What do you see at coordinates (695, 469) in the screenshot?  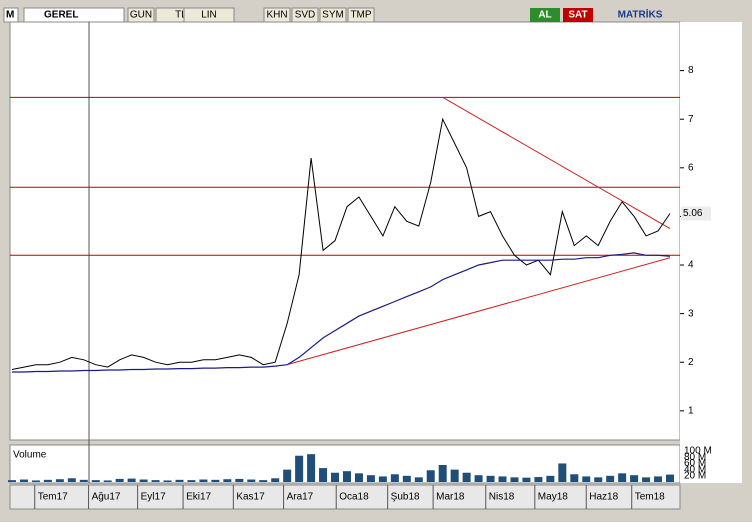 I see `volume-tick-label: 40 M` at bounding box center [695, 469].